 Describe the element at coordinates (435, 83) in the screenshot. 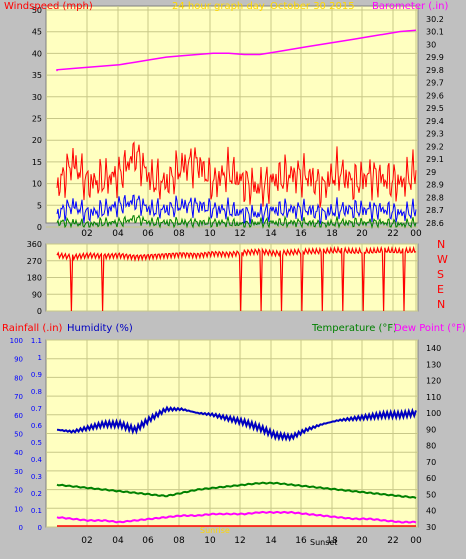

I see `barometer-tick-label: 29.7` at that location.